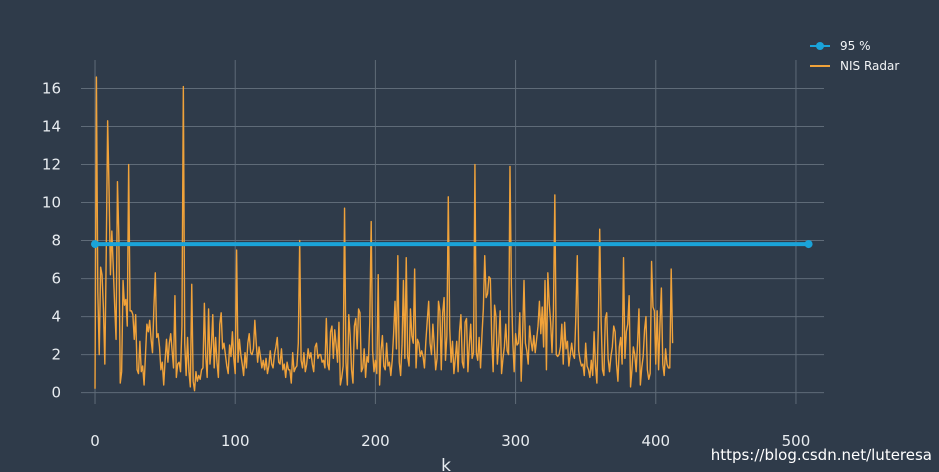 The image size is (939, 472). What do you see at coordinates (56, 279) in the screenshot?
I see `y-tick-label: 6` at bounding box center [56, 279].